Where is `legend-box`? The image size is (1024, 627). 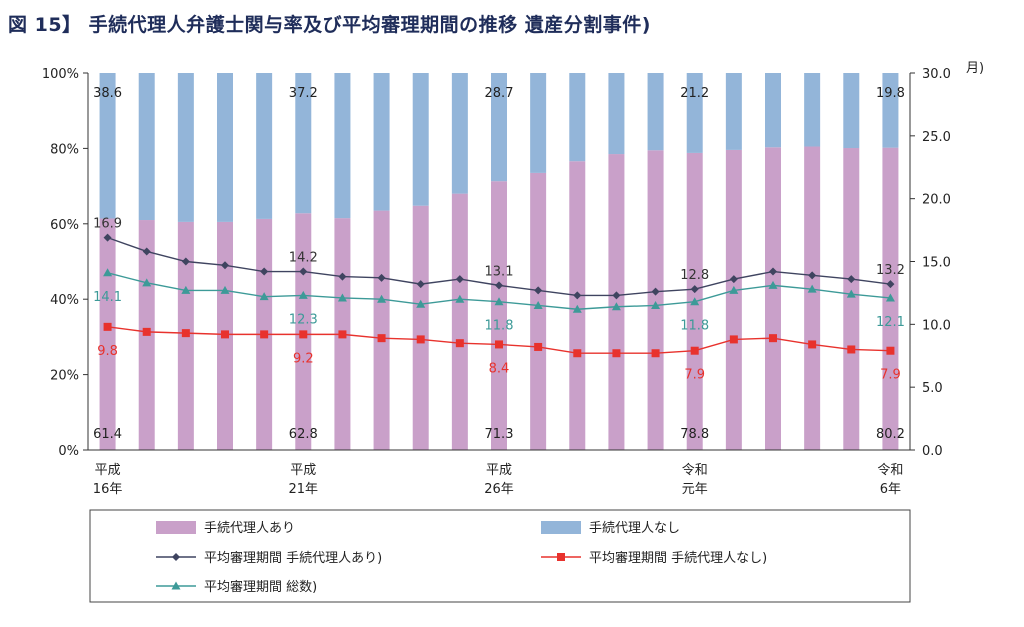
legend-box is located at coordinates (500, 556).